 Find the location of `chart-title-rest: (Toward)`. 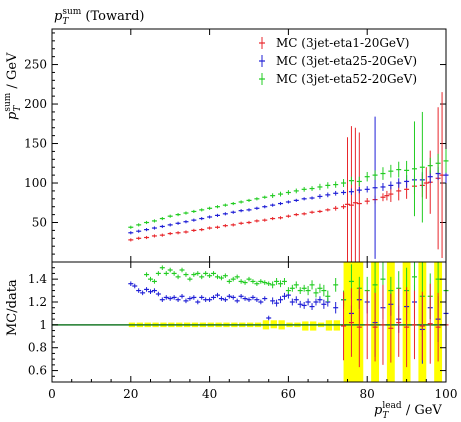

chart-title-rest: (Toward) is located at coordinates (112, 16).